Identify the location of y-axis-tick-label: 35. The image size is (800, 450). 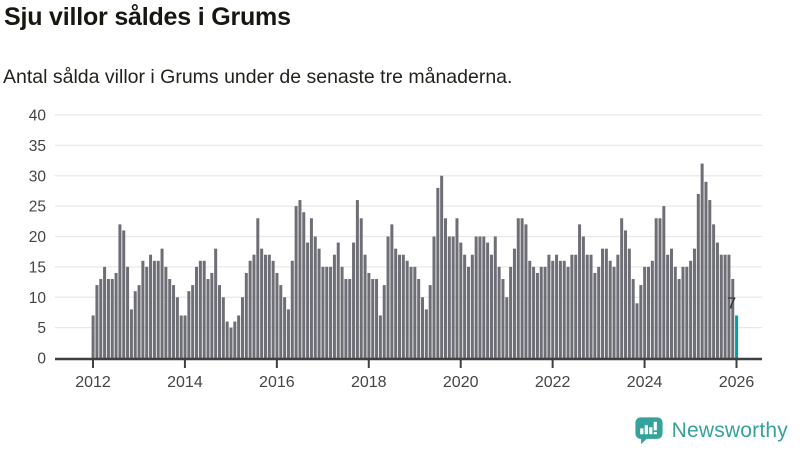
(37, 146).